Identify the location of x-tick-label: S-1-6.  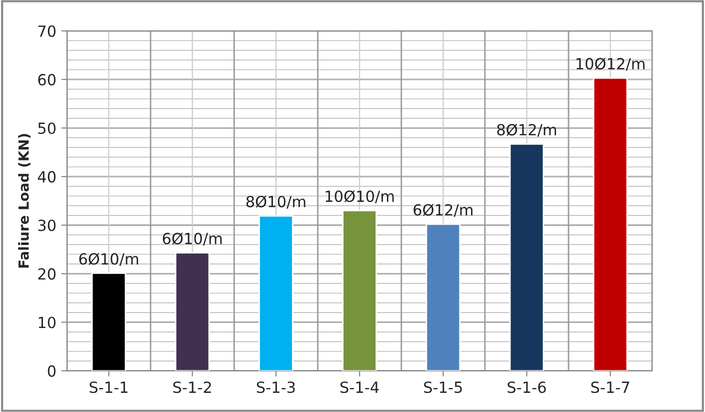
(527, 387).